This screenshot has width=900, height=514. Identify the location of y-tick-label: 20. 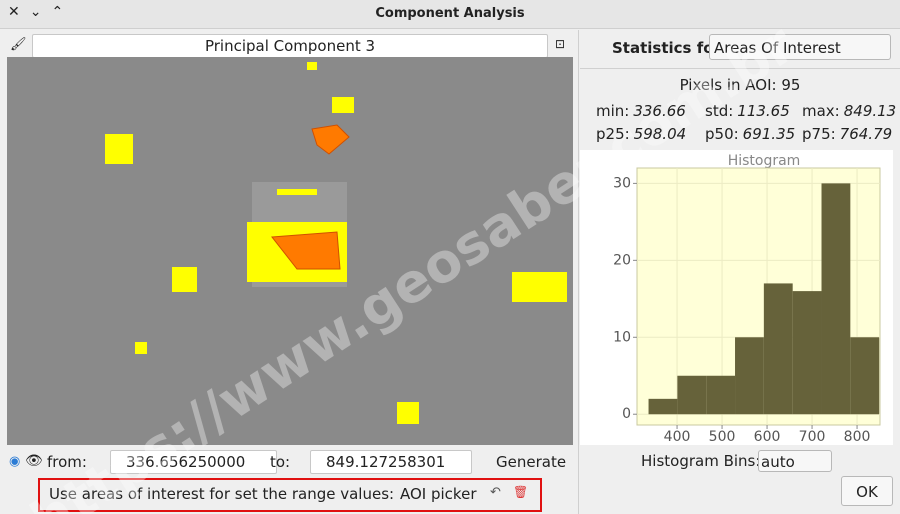
(622, 260).